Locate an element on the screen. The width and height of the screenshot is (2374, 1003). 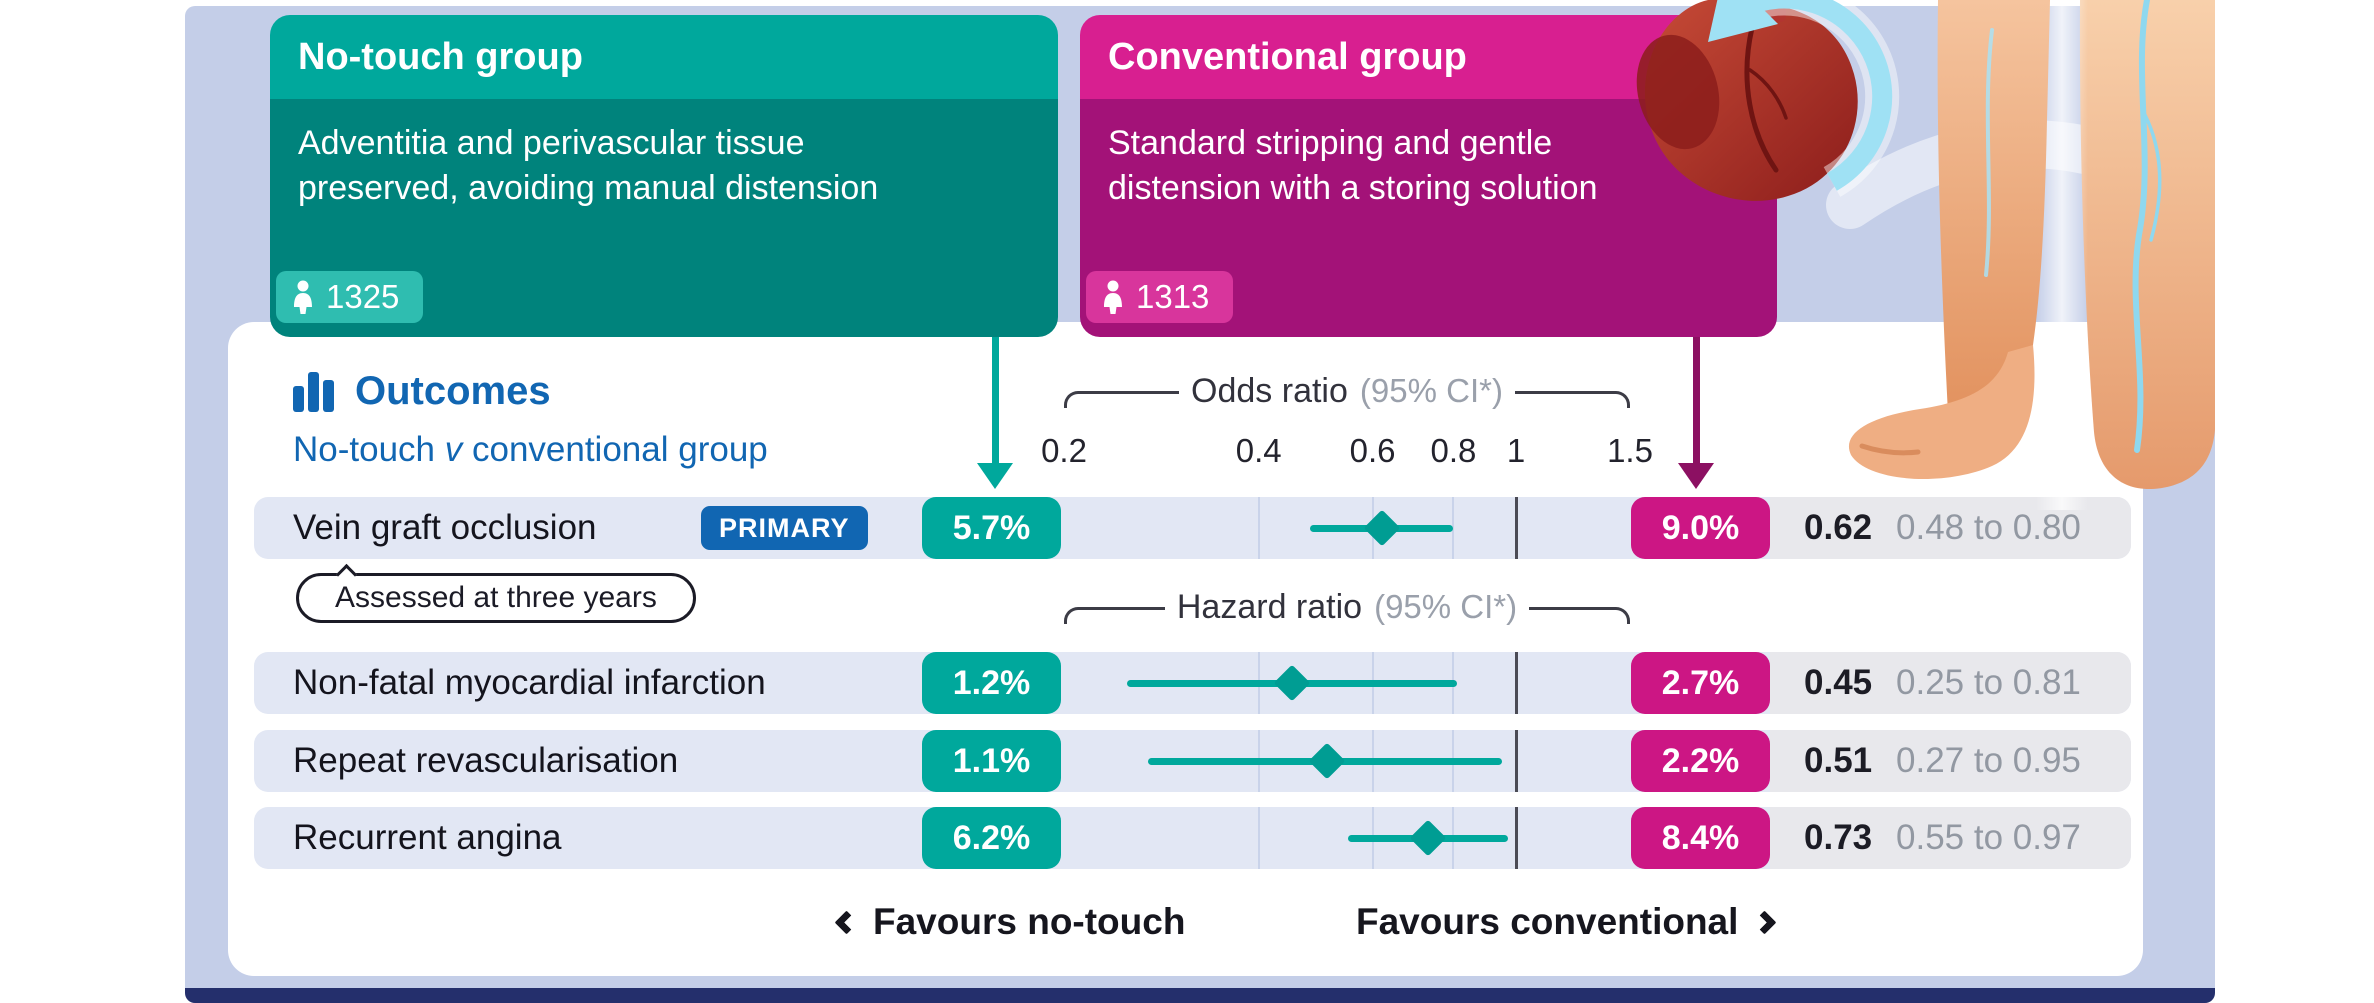
odds-ratio-header: Odds ratio (95% CI*) is located at coordinates (1347, 391).